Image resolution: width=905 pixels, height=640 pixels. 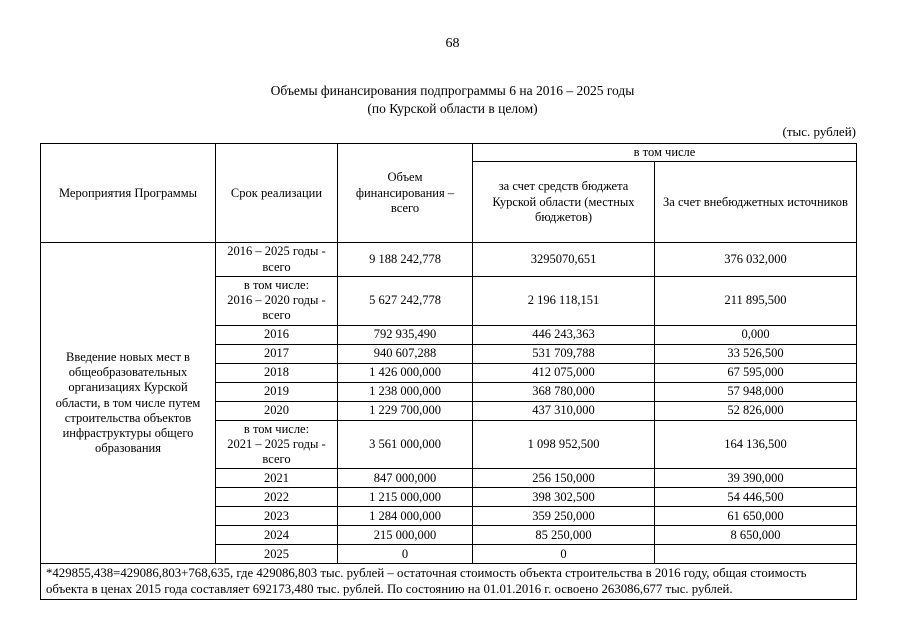 What do you see at coordinates (276, 334) in the screenshot?
I see `period-cell: 2016` at bounding box center [276, 334].